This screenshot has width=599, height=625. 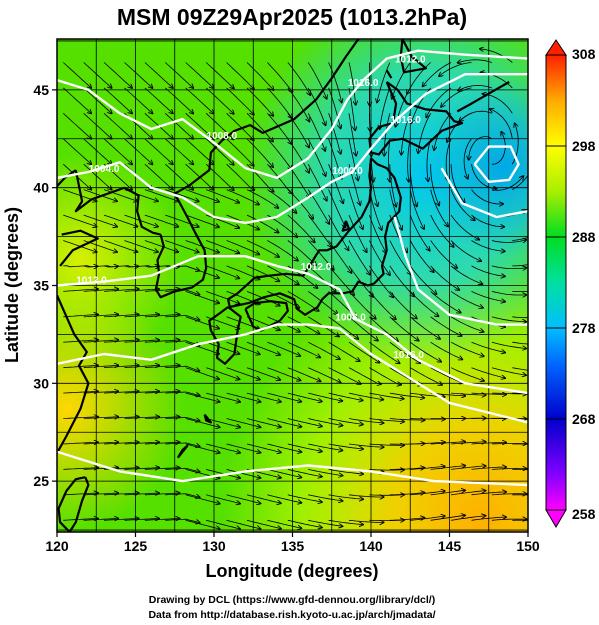 I want to click on y-tick-label: 25, so click(x=41, y=481).